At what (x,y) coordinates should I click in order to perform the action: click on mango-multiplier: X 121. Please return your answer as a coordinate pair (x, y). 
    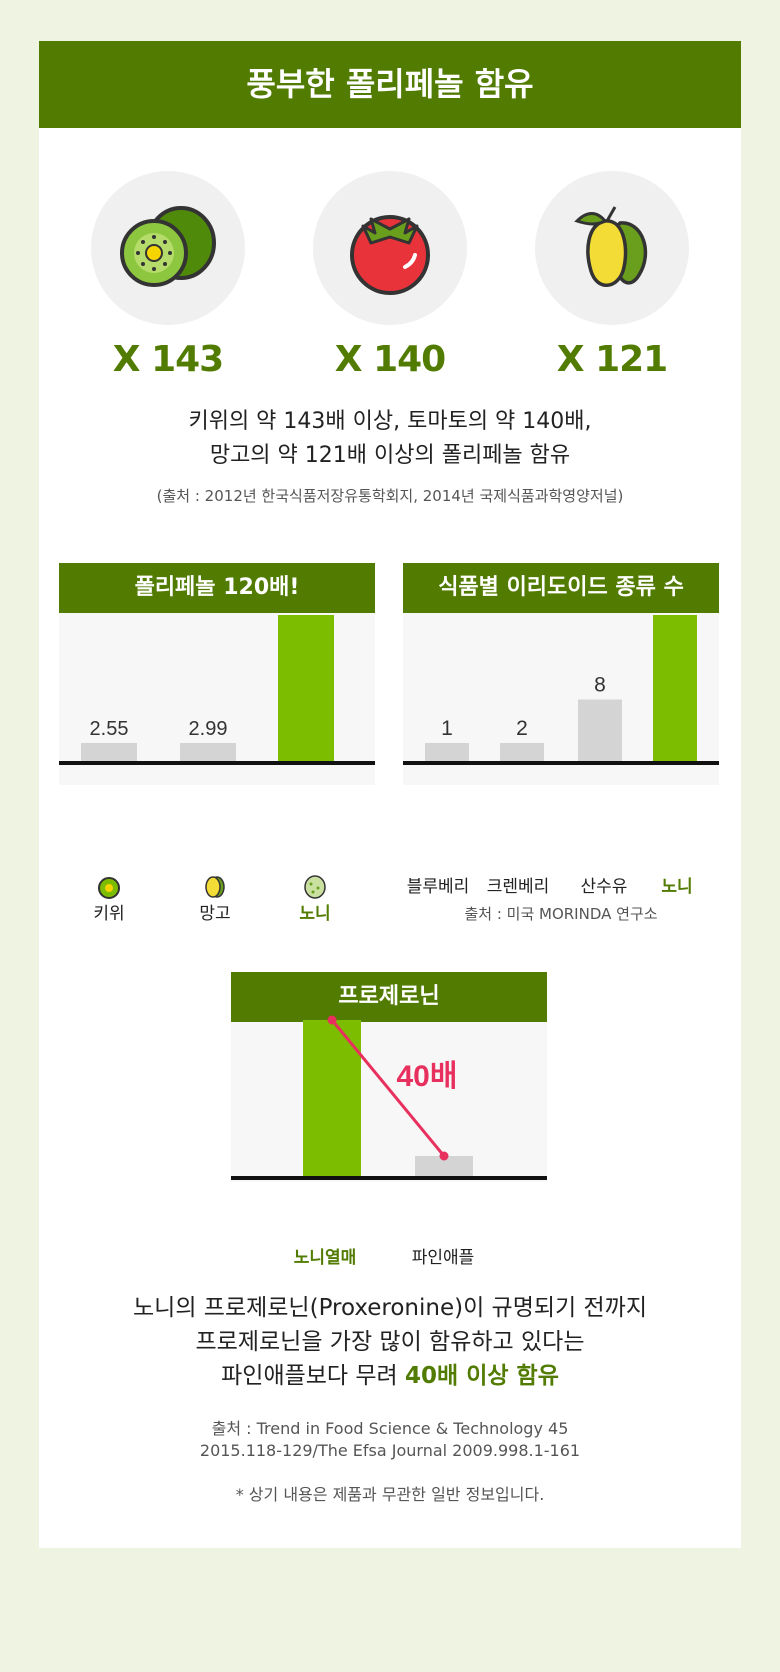
    Looking at the image, I should click on (612, 359).